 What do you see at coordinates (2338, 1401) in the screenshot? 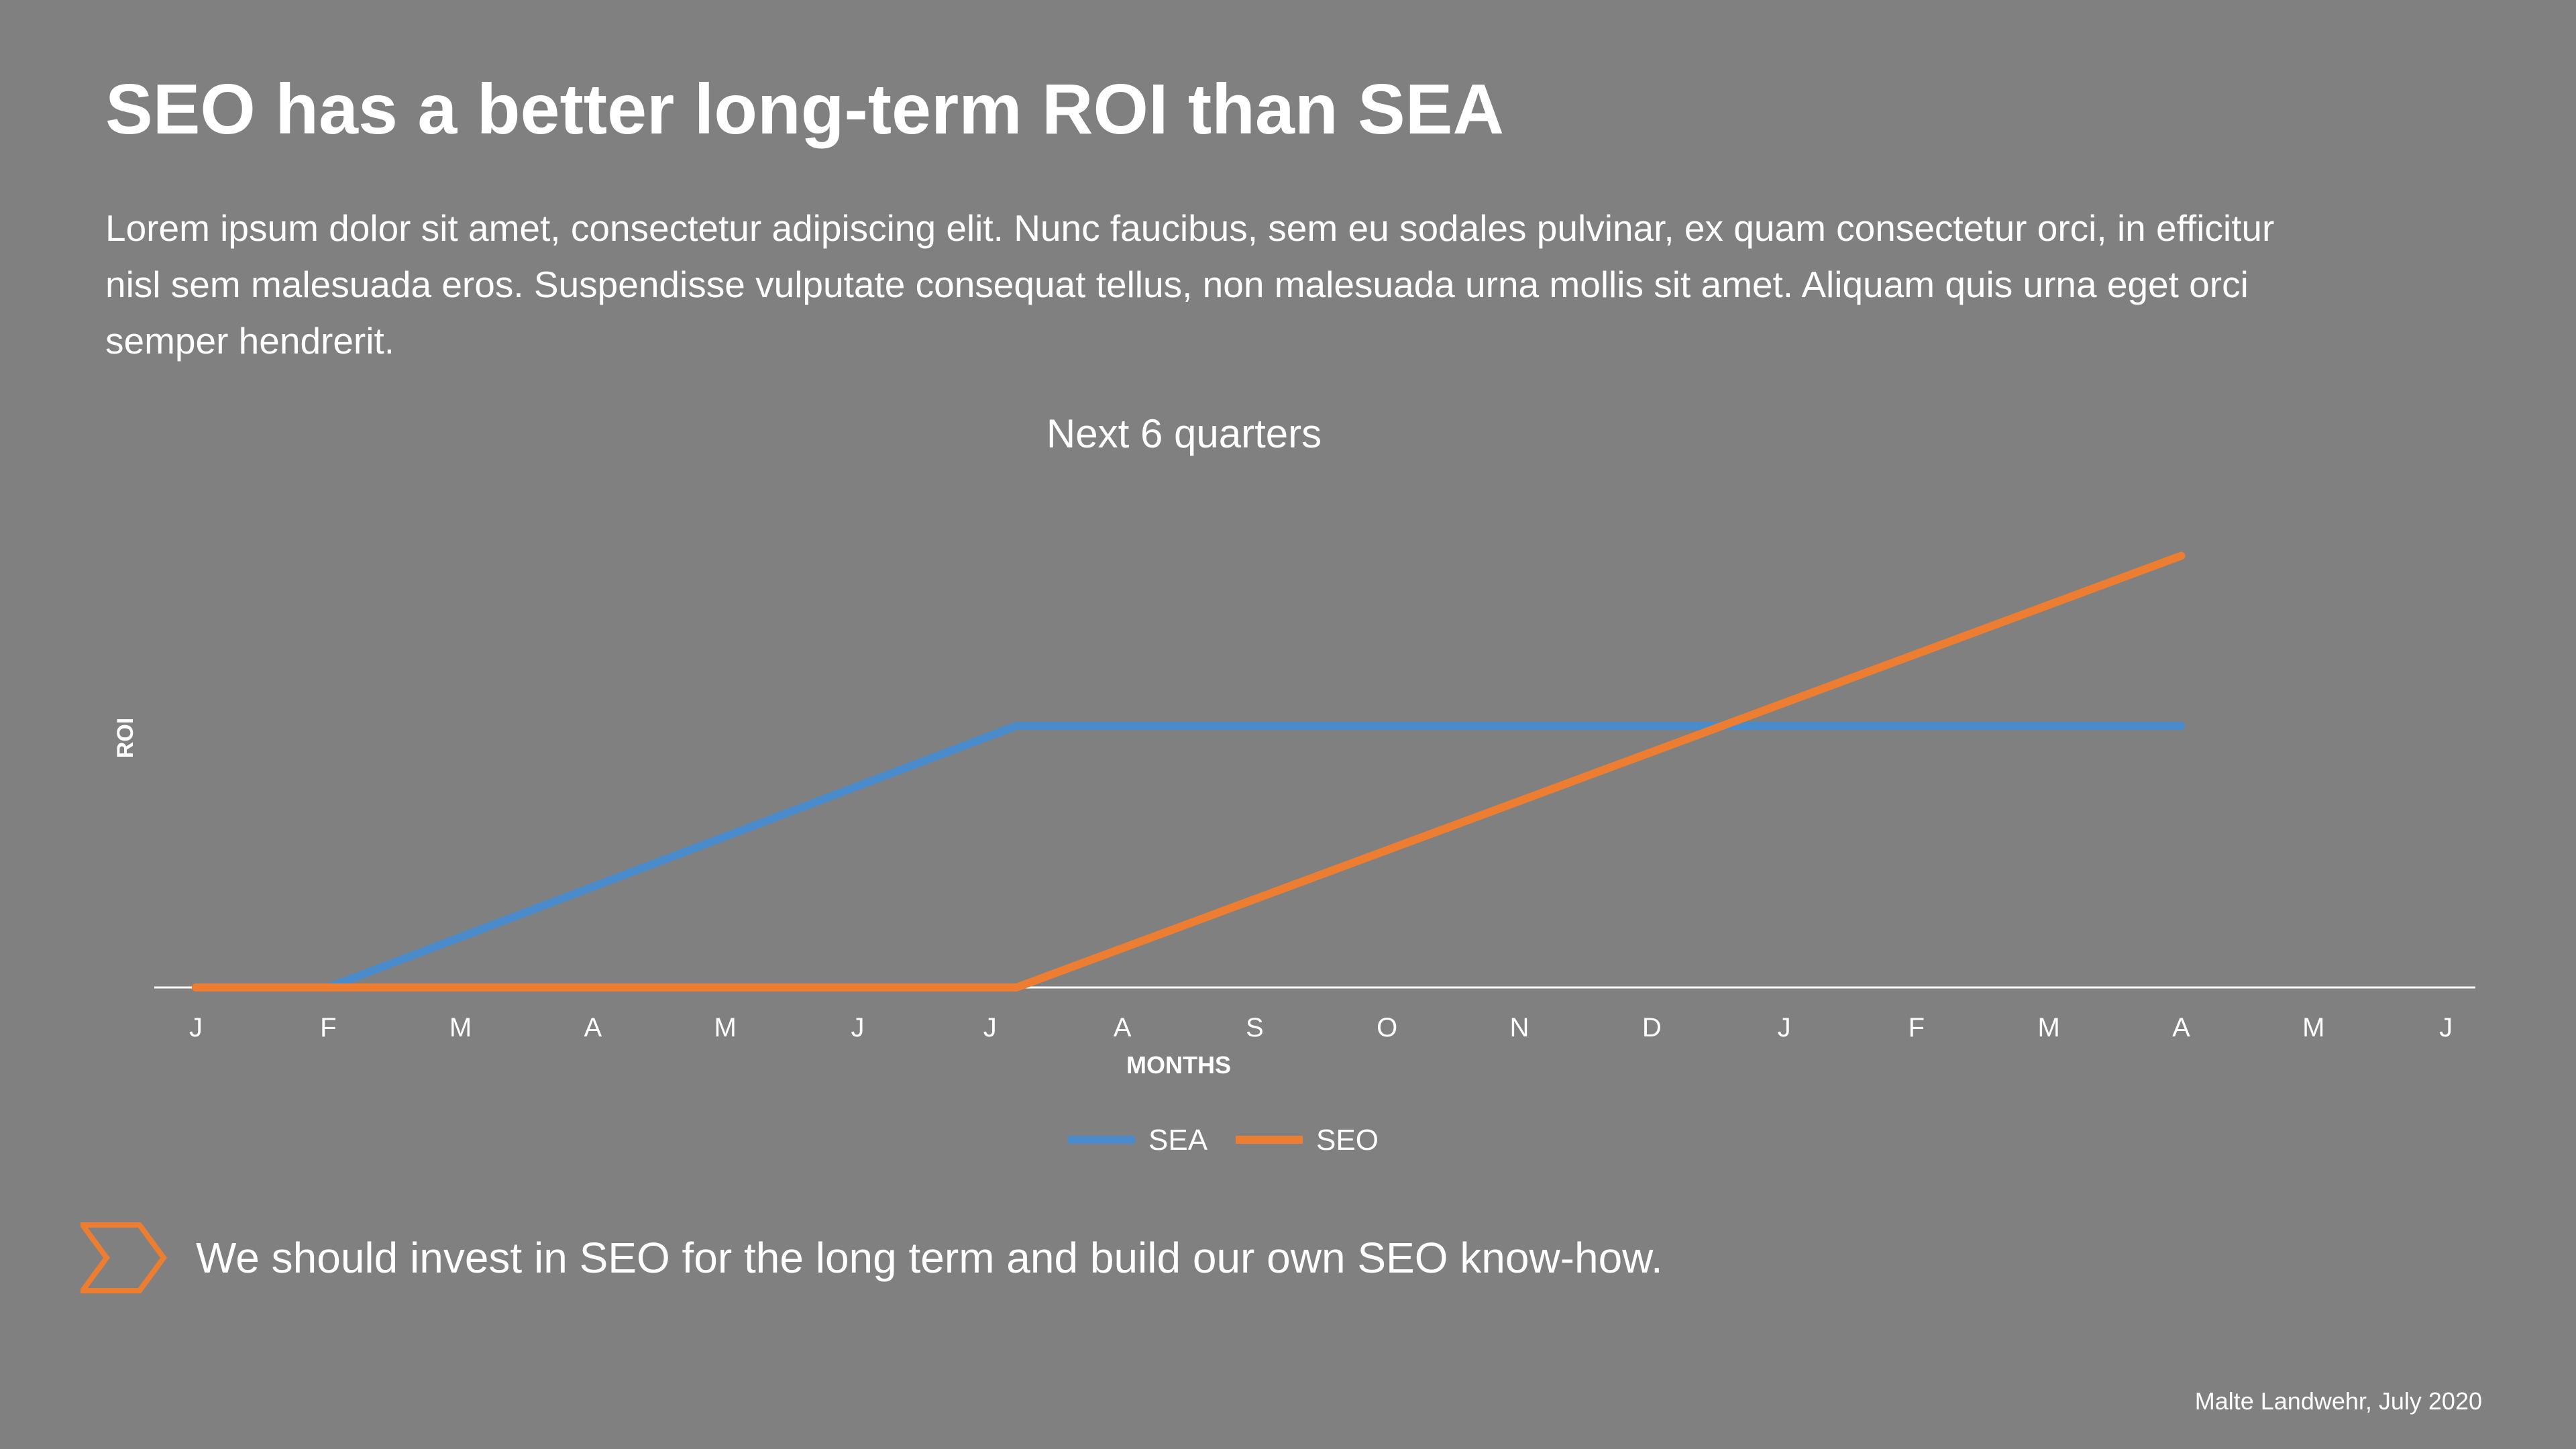
I see `footer-credit: Malte Landwehr, July 2020` at bounding box center [2338, 1401].